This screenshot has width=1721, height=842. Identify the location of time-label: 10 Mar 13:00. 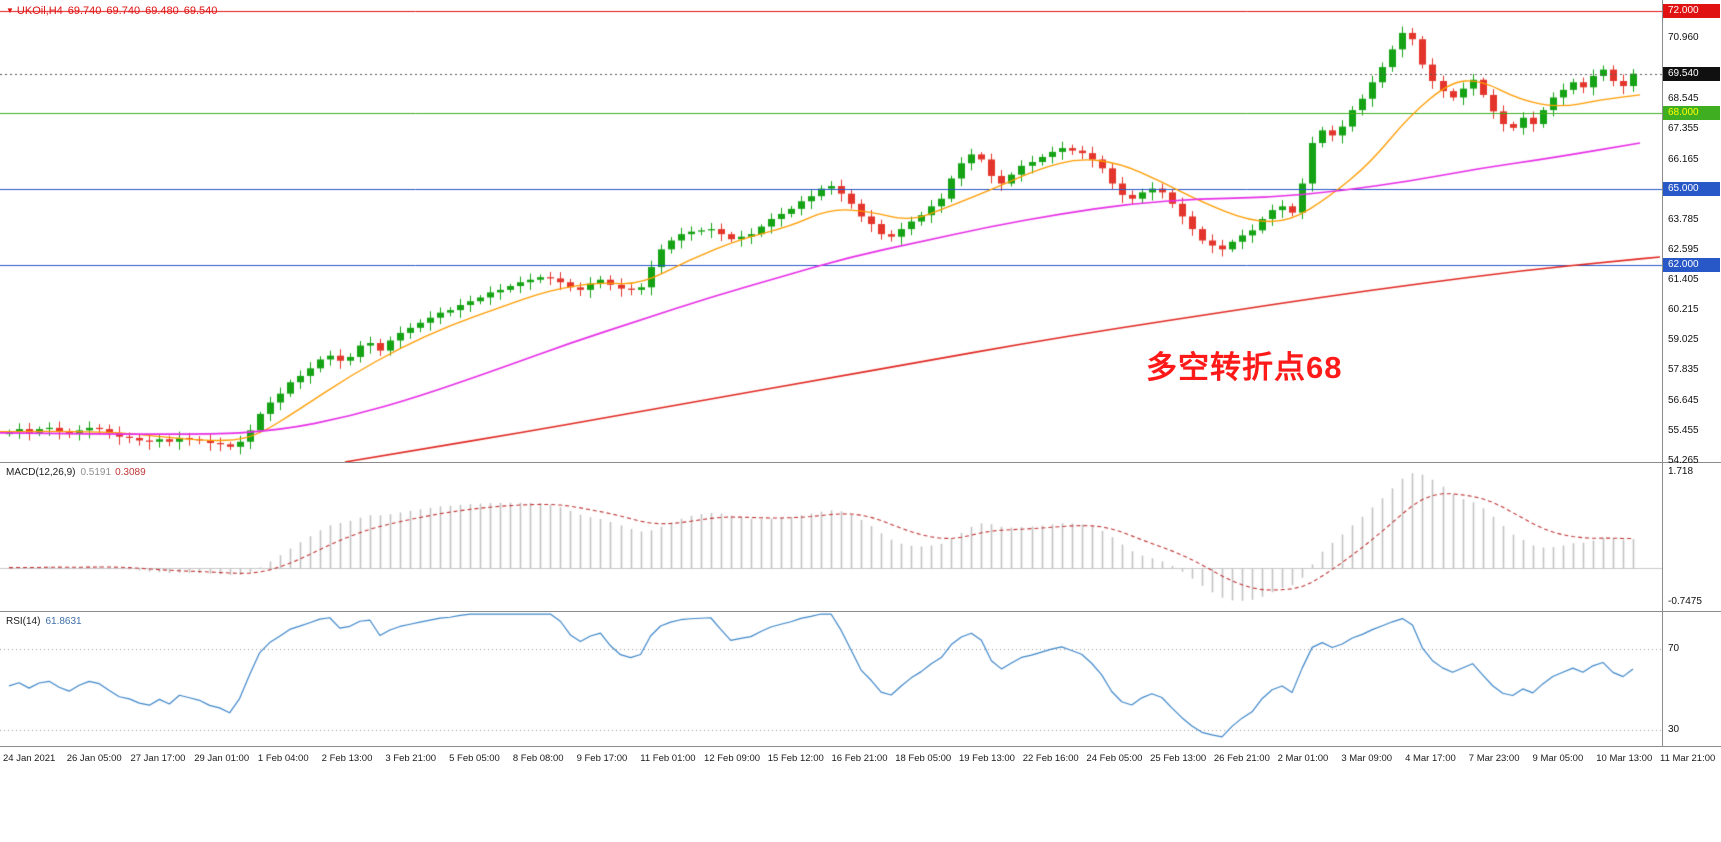
(1624, 758).